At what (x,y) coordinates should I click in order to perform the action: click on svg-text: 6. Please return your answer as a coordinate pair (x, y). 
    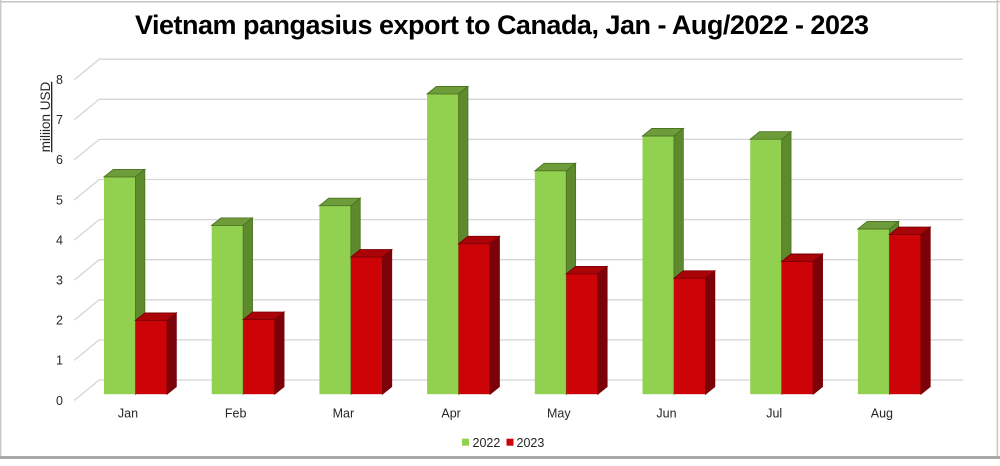
    Looking at the image, I should click on (59, 160).